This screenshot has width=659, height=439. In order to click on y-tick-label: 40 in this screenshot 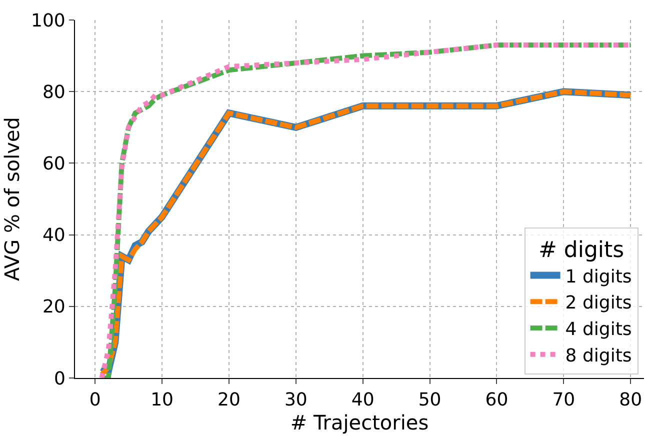, I will do `click(54, 235)`.